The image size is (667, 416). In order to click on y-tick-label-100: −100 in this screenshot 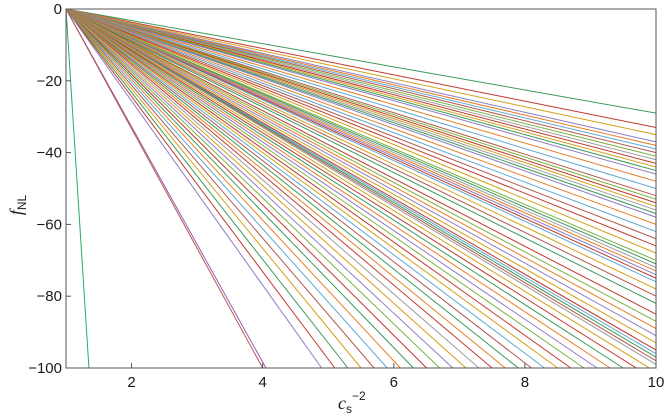, I will do `click(45, 368)`.